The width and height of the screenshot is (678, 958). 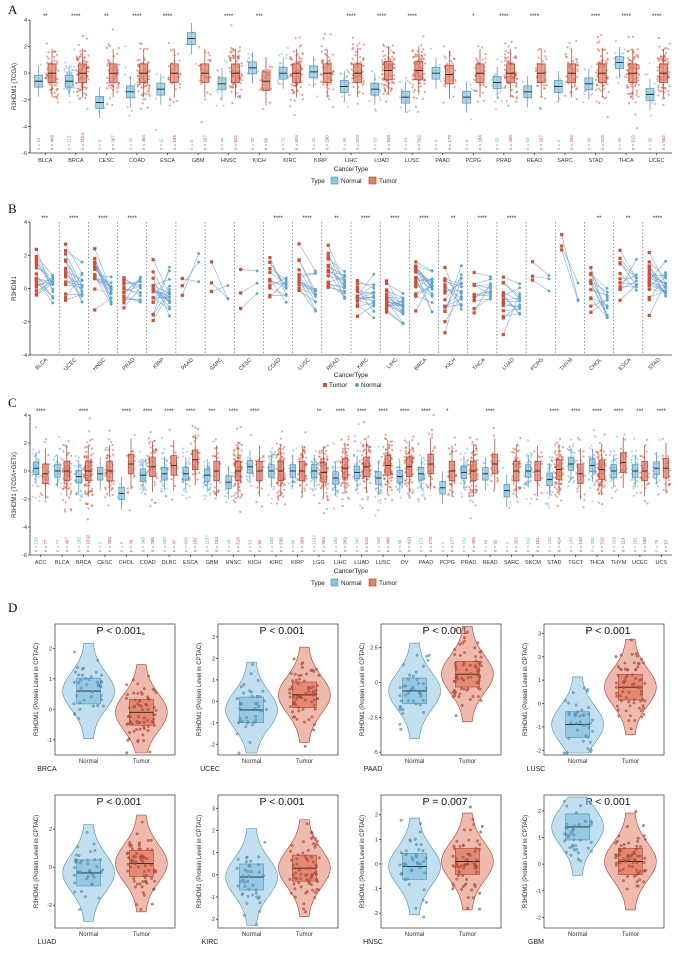 What do you see at coordinates (38, 143) in the screenshot?
I see `normal-count-label: n = 19` at bounding box center [38, 143].